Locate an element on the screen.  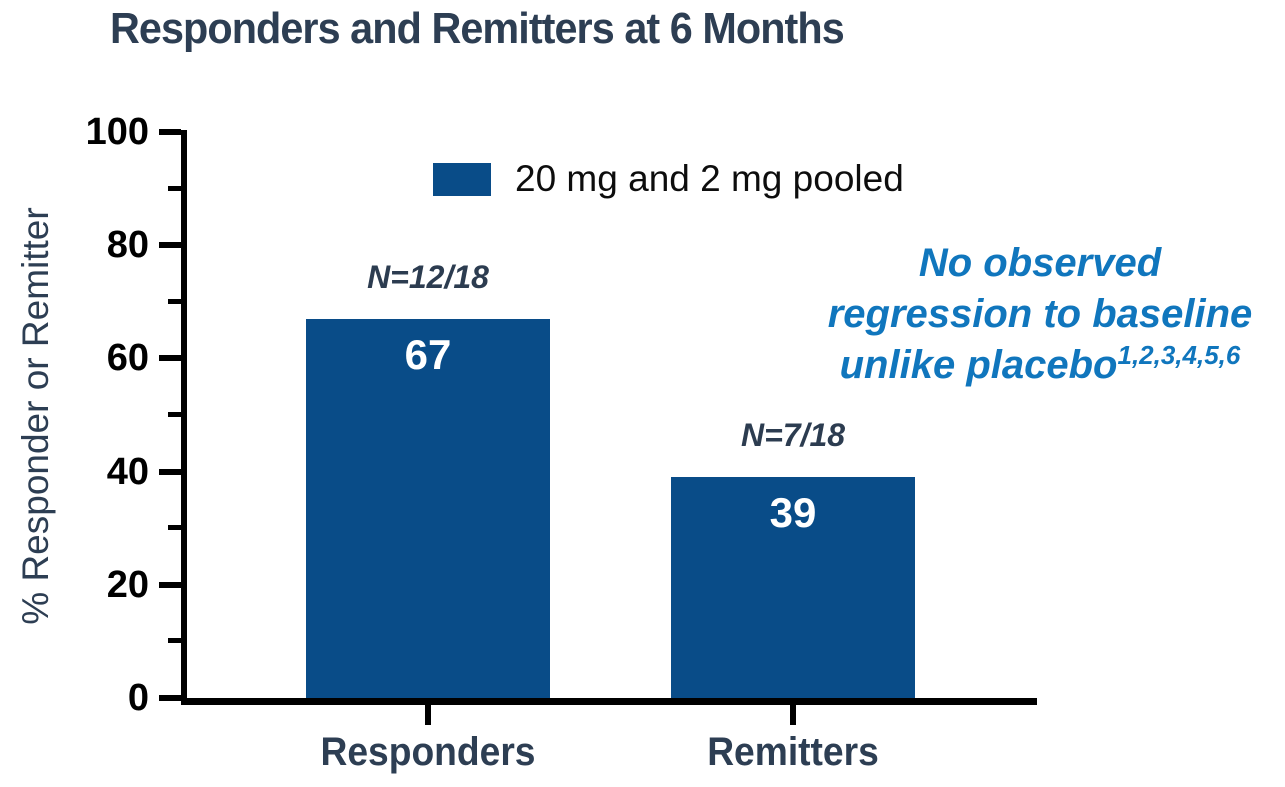
y-tick-label: 40 is located at coordinates (127, 471).